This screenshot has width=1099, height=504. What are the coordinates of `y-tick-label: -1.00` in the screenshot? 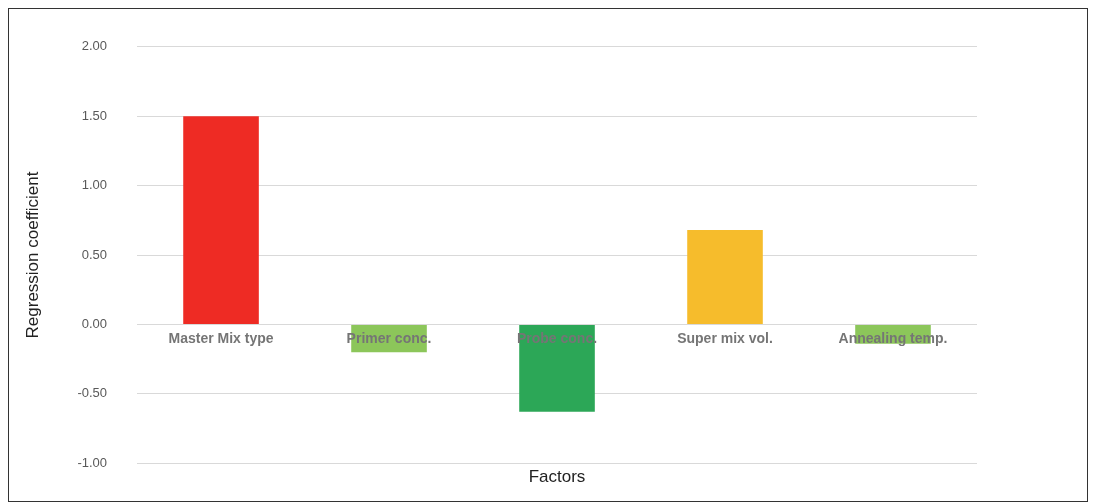 It's located at (92, 462).